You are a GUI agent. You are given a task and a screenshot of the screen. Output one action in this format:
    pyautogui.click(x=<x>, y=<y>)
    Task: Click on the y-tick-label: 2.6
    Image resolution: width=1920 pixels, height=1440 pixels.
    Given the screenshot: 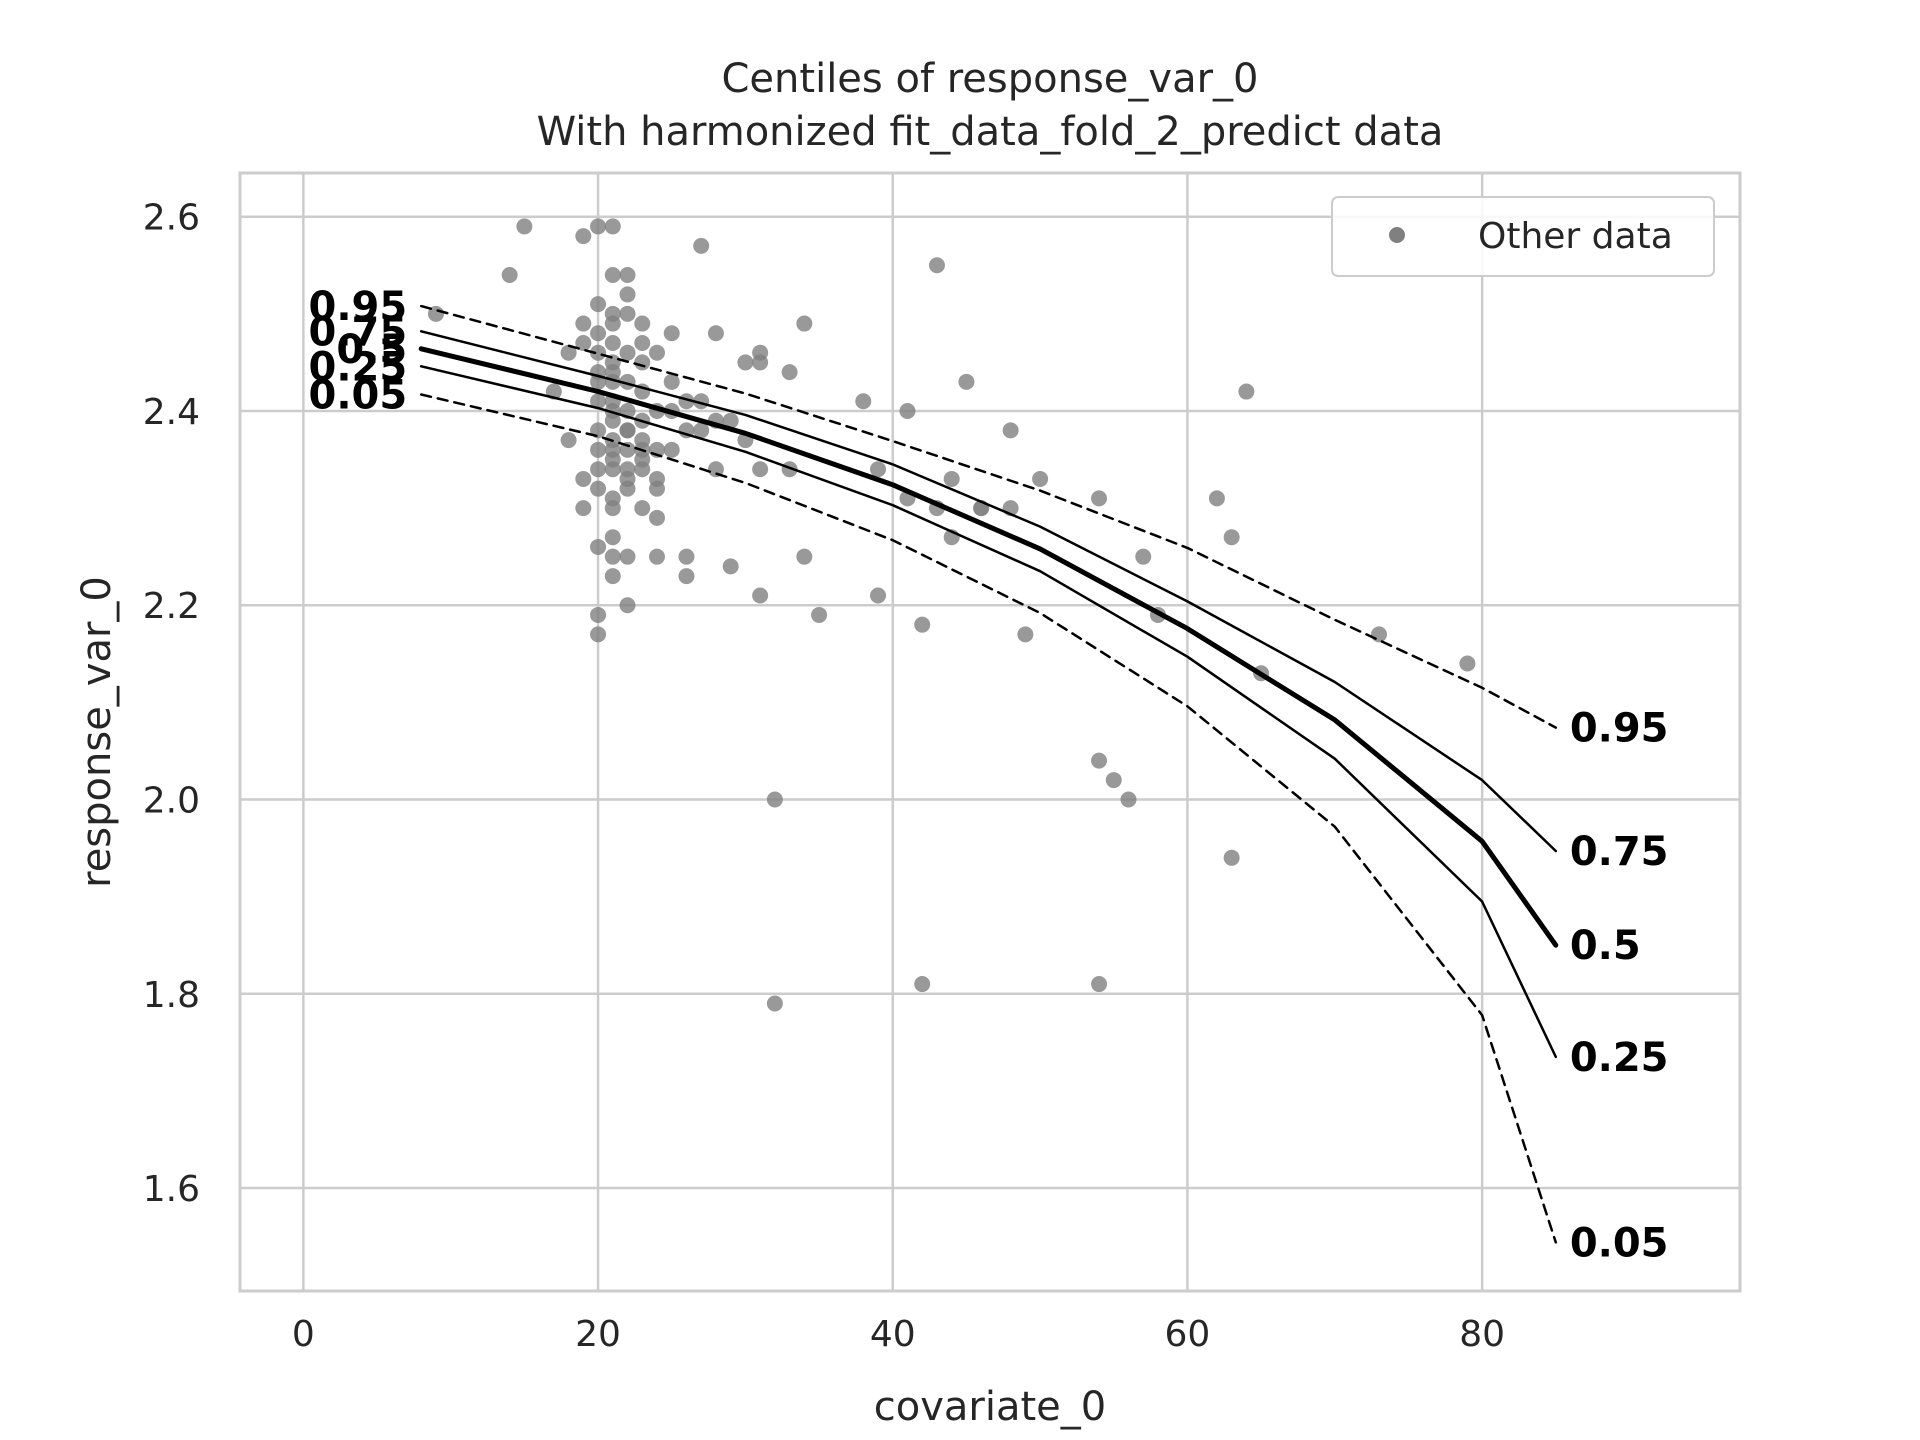 What is the action you would take?
    pyautogui.click(x=171, y=218)
    